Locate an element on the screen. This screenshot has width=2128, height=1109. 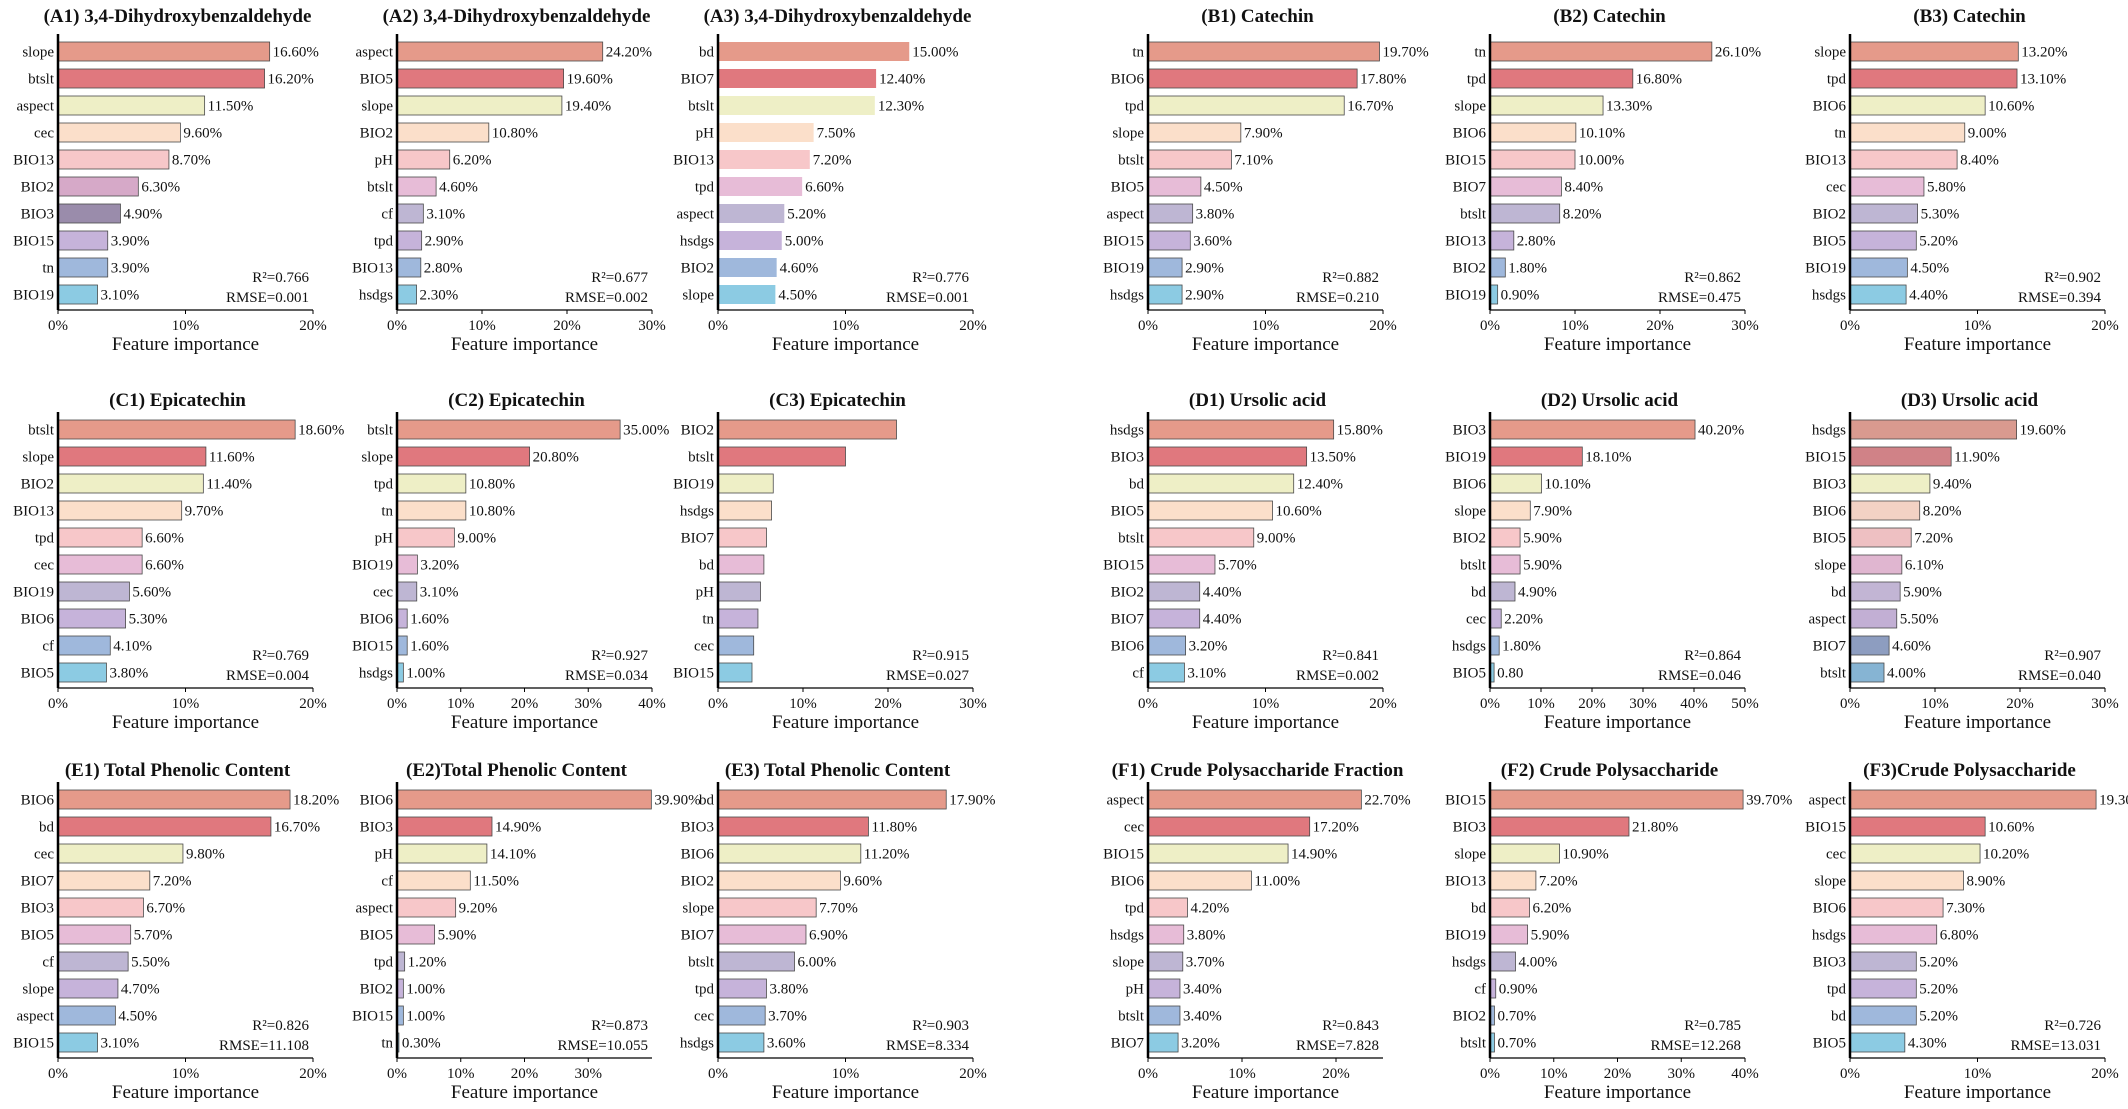
value-label: 9.40% is located at coordinates (1952, 485).